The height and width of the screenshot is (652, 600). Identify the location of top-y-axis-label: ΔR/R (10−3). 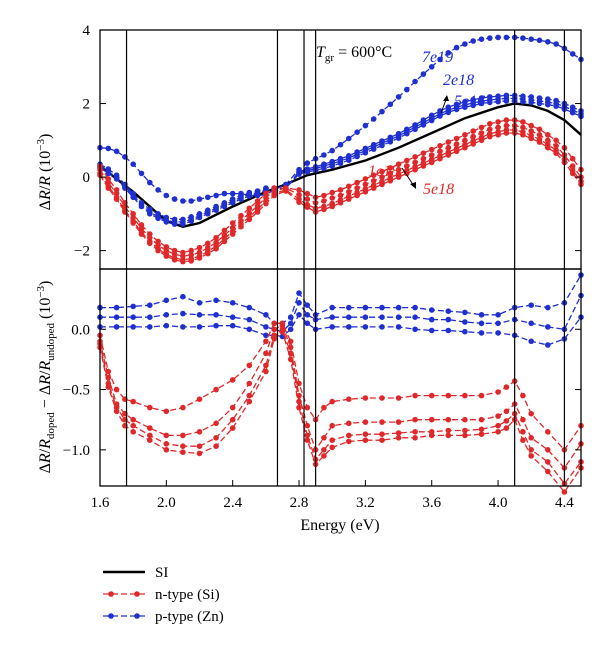
(44, 172).